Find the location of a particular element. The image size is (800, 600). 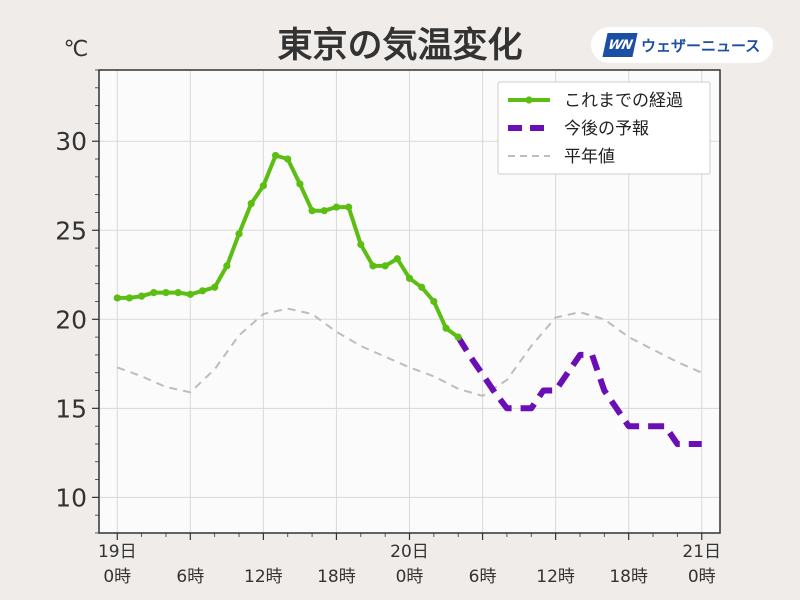

x-tick-day-label: 20日 is located at coordinates (409, 552).